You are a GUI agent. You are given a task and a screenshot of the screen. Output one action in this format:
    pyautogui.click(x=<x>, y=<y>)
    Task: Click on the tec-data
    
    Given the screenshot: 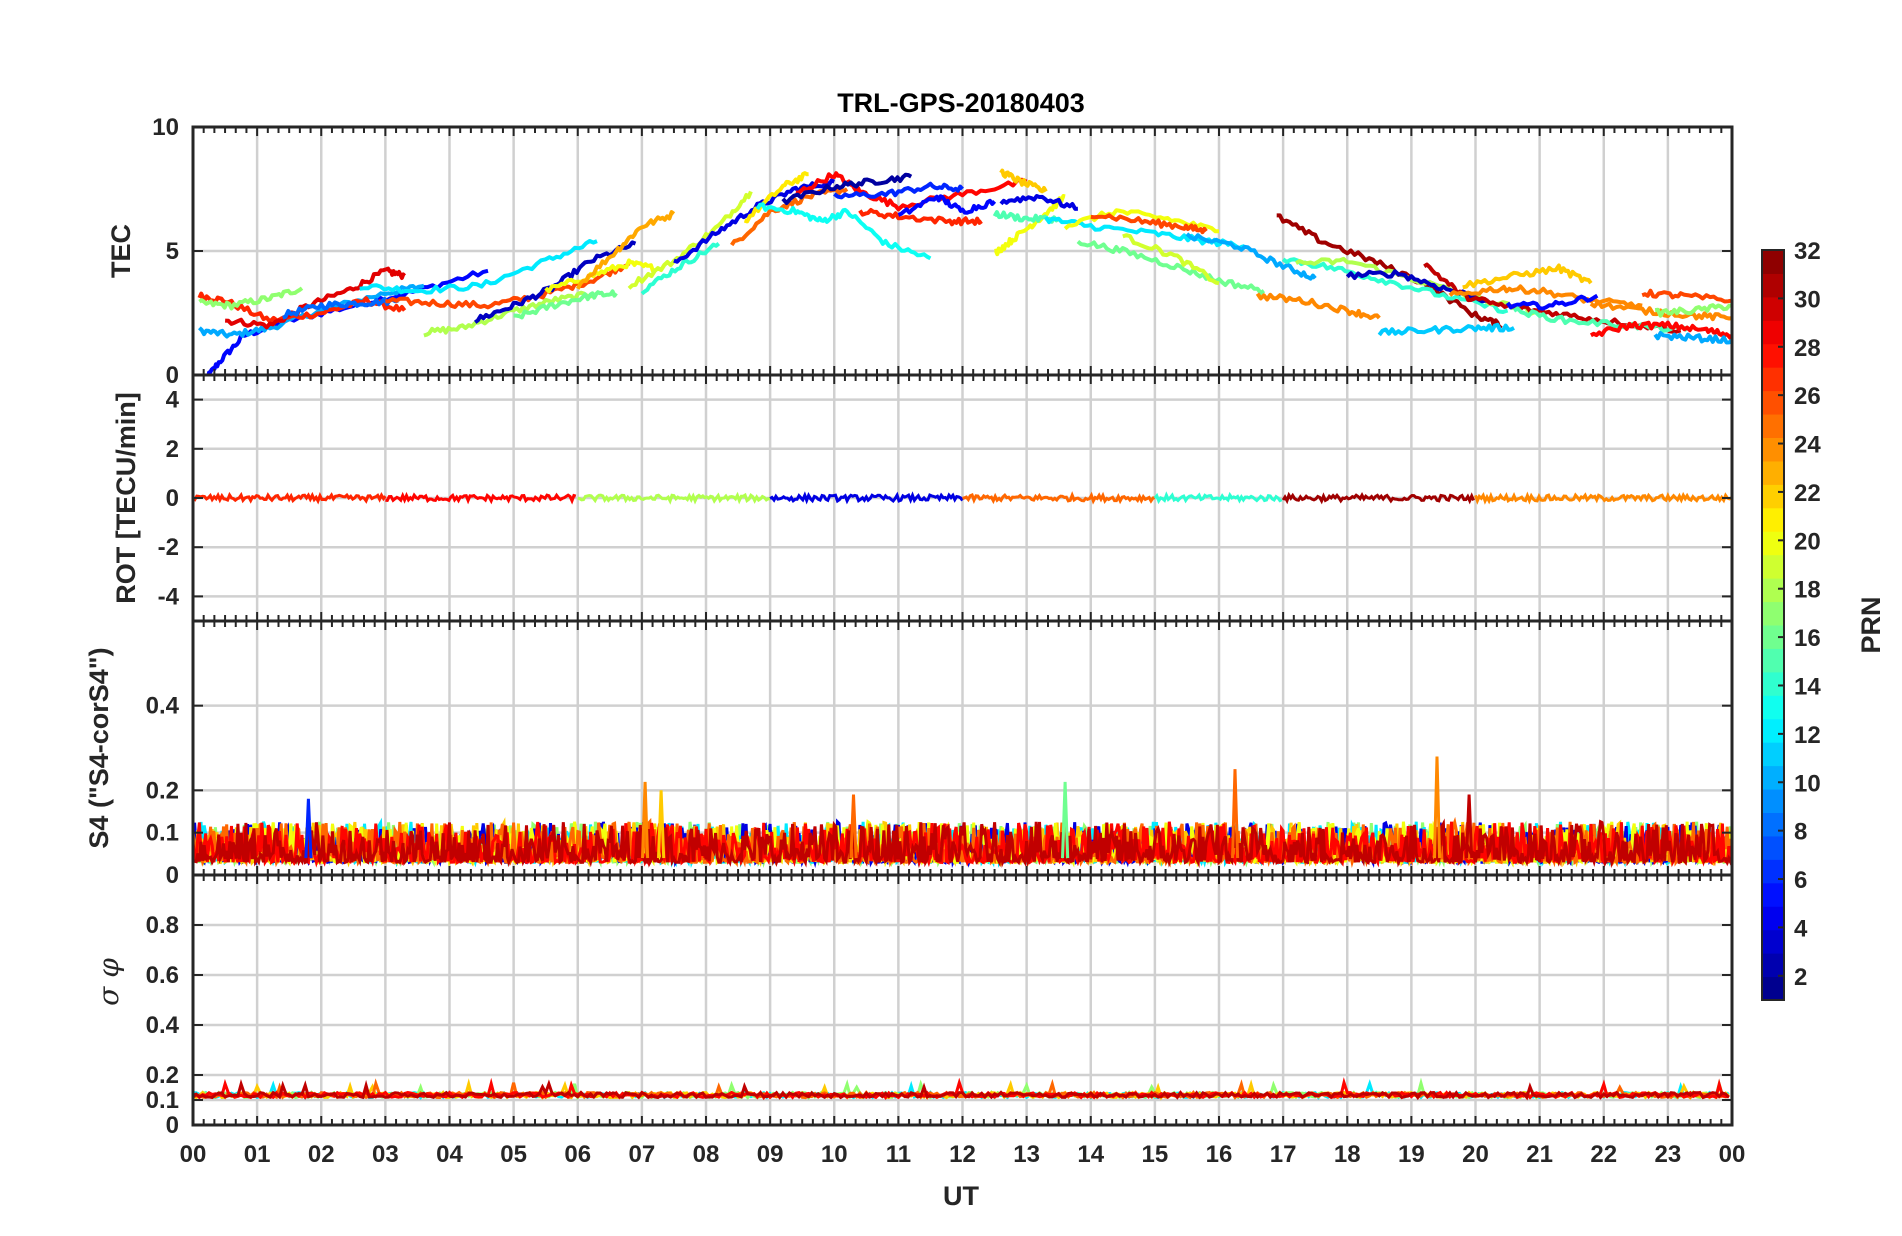 What is the action you would take?
    pyautogui.click(x=964, y=271)
    